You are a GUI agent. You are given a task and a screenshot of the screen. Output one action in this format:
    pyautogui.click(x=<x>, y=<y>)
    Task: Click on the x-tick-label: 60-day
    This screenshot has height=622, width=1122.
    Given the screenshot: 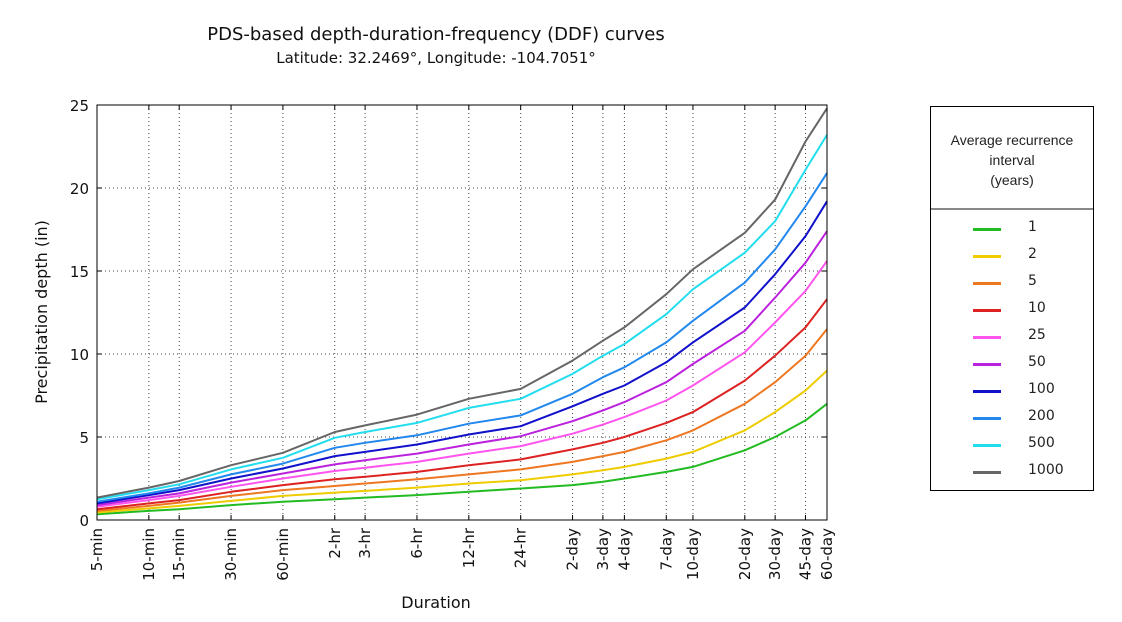 What is the action you would take?
    pyautogui.click(x=827, y=554)
    